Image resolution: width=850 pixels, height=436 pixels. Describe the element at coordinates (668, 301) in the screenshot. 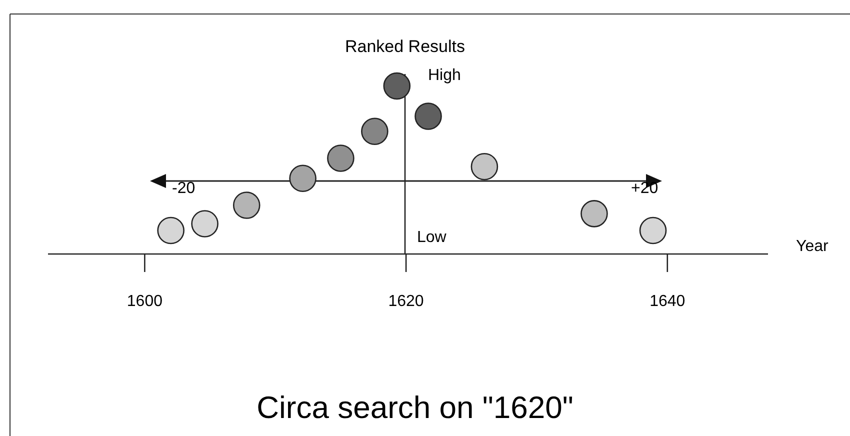

I see `x-tick-label: 1640` at that location.